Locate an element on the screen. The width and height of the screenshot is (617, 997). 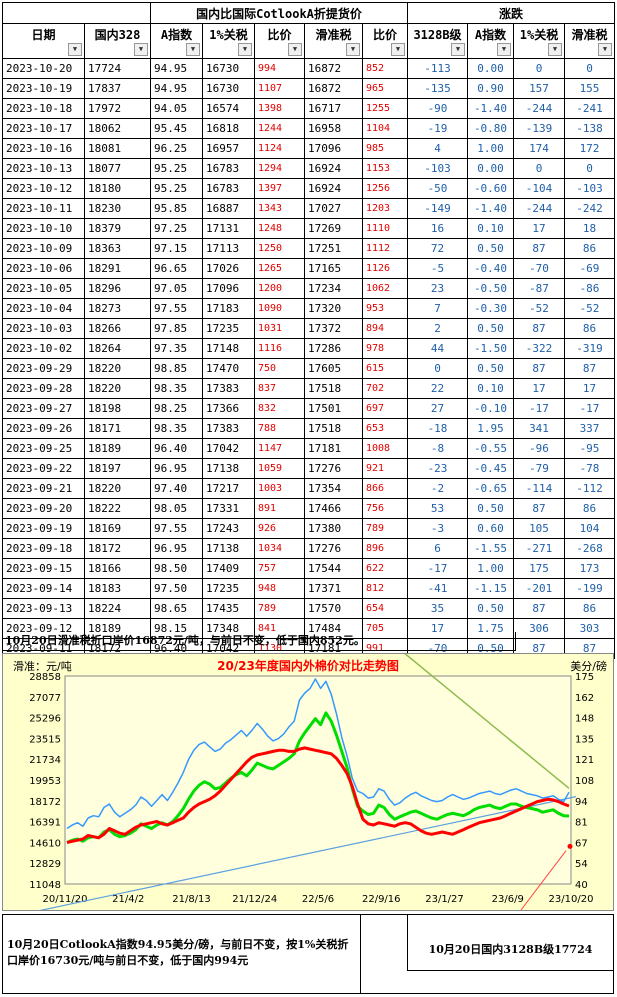
table-cell: 2023-09-14 is located at coordinates (43, 588).